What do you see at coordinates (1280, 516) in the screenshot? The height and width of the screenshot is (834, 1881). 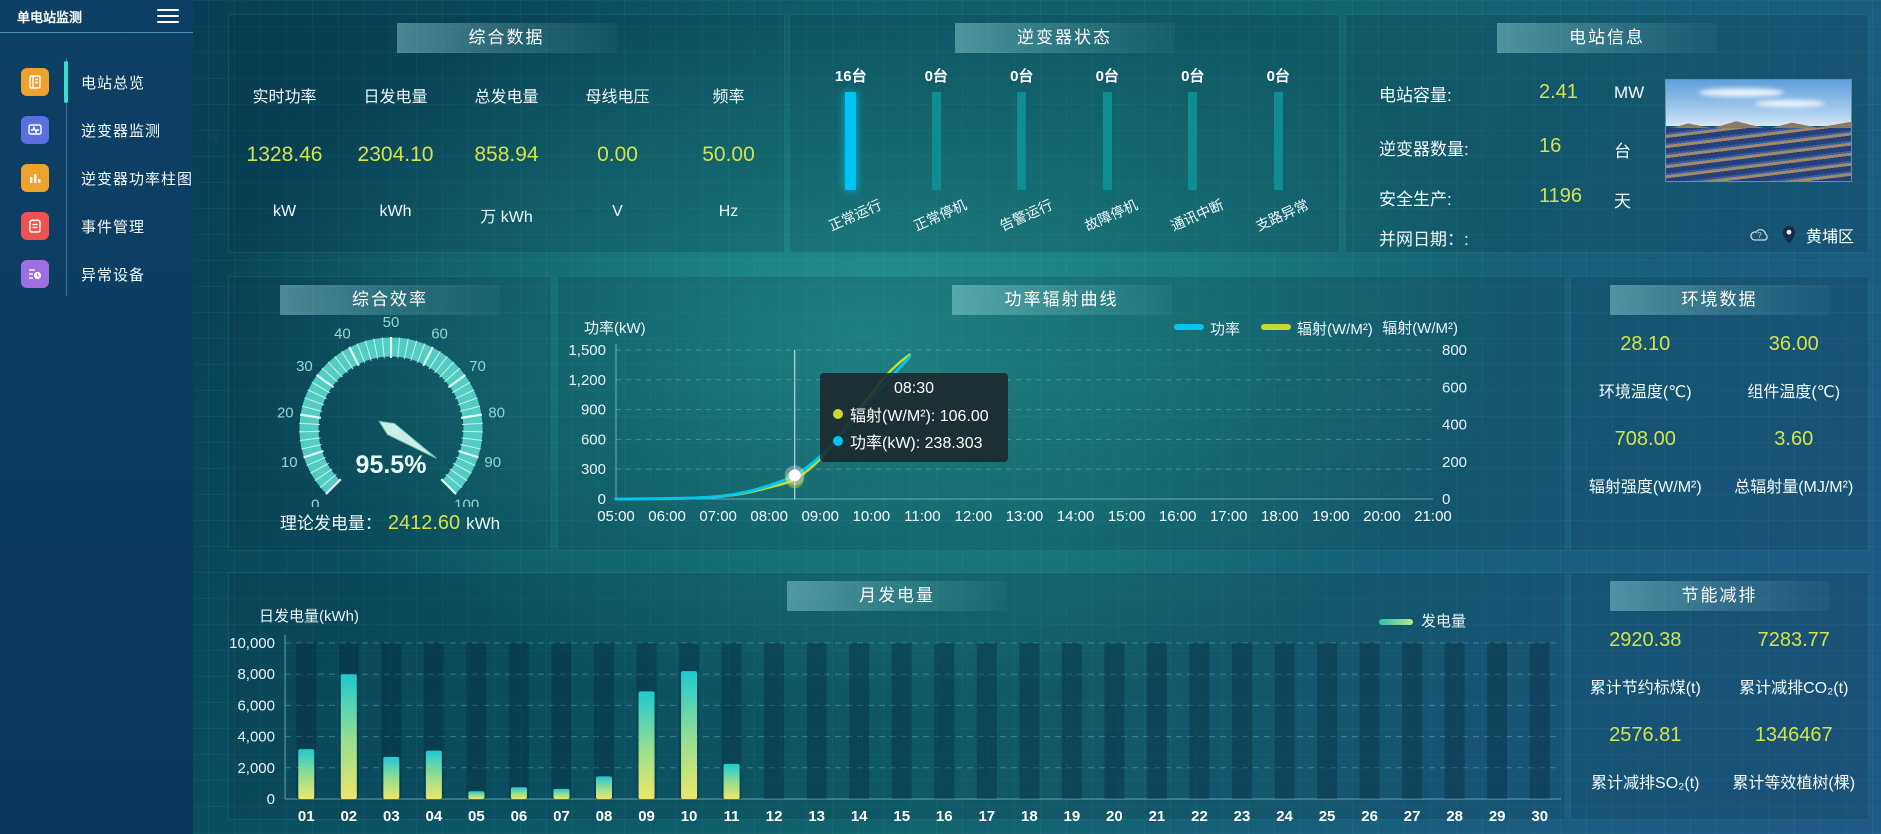 I see `svg-text: 18:00` at bounding box center [1280, 516].